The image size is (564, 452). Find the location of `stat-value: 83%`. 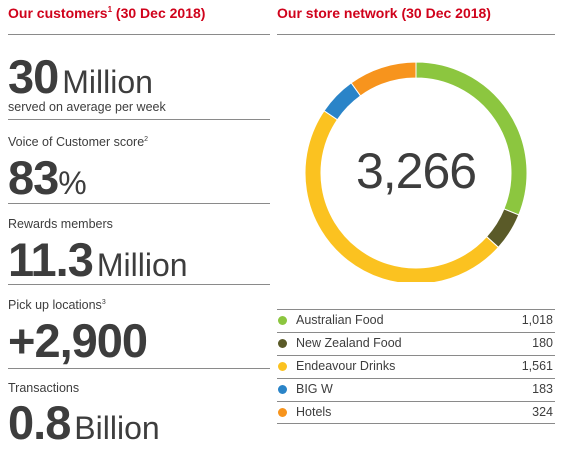

stat-value: 83% is located at coordinates (47, 177).